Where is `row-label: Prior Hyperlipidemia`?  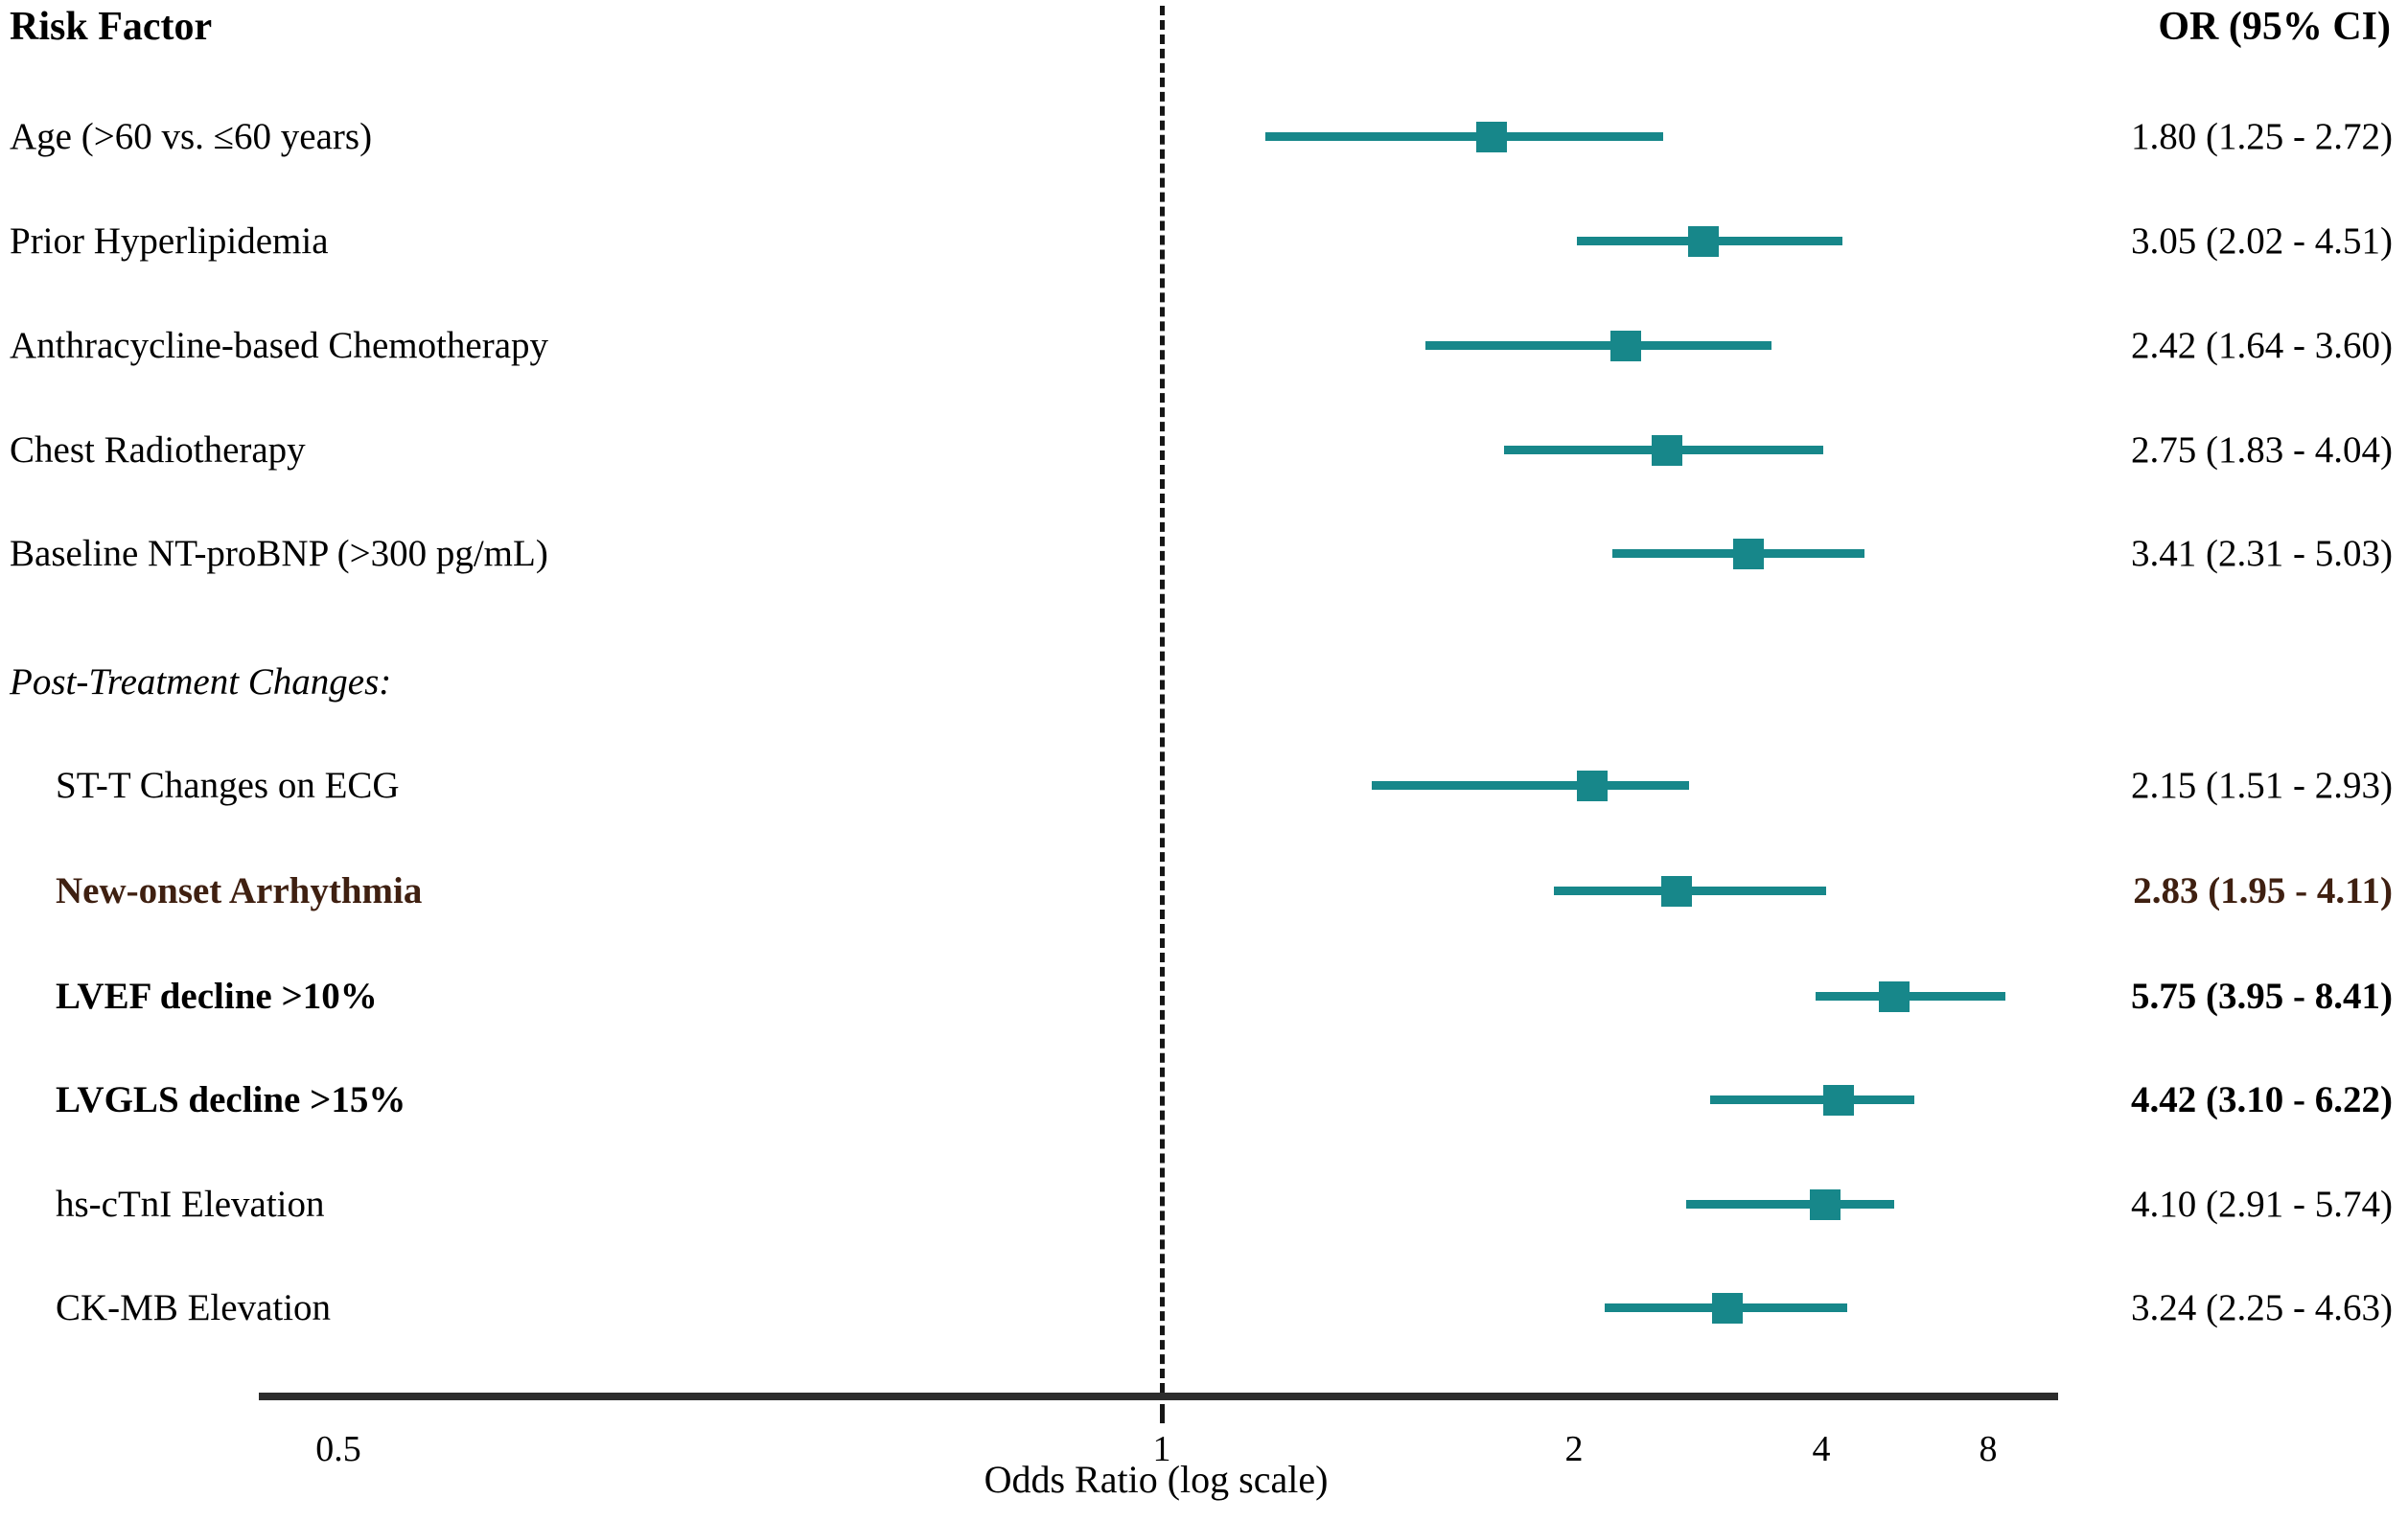 row-label: Prior Hyperlipidemia is located at coordinates (169, 241).